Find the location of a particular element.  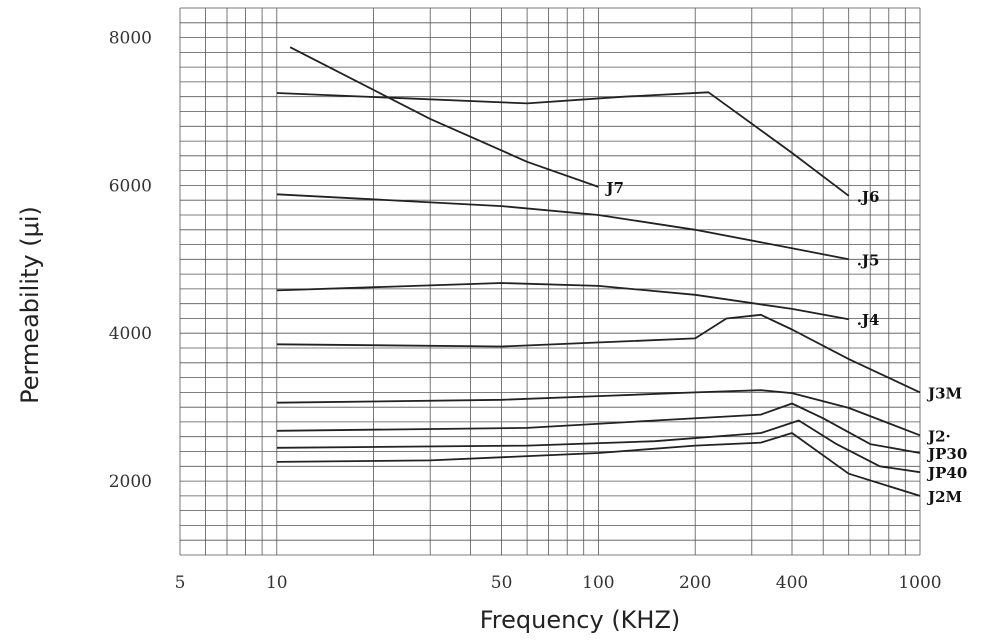

series-label-jp40: JP40 is located at coordinates (946, 473).